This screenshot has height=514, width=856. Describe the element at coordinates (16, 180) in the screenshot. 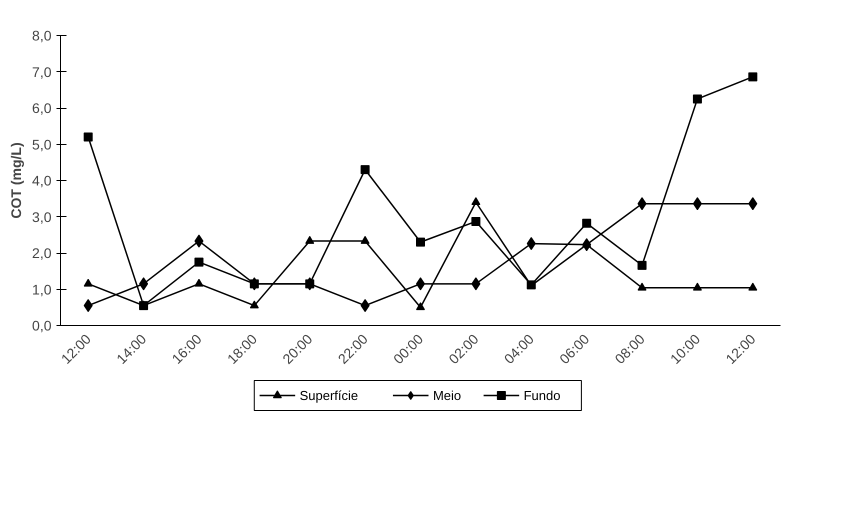

I see `y-axis-title: COT (mg/L)` at that location.